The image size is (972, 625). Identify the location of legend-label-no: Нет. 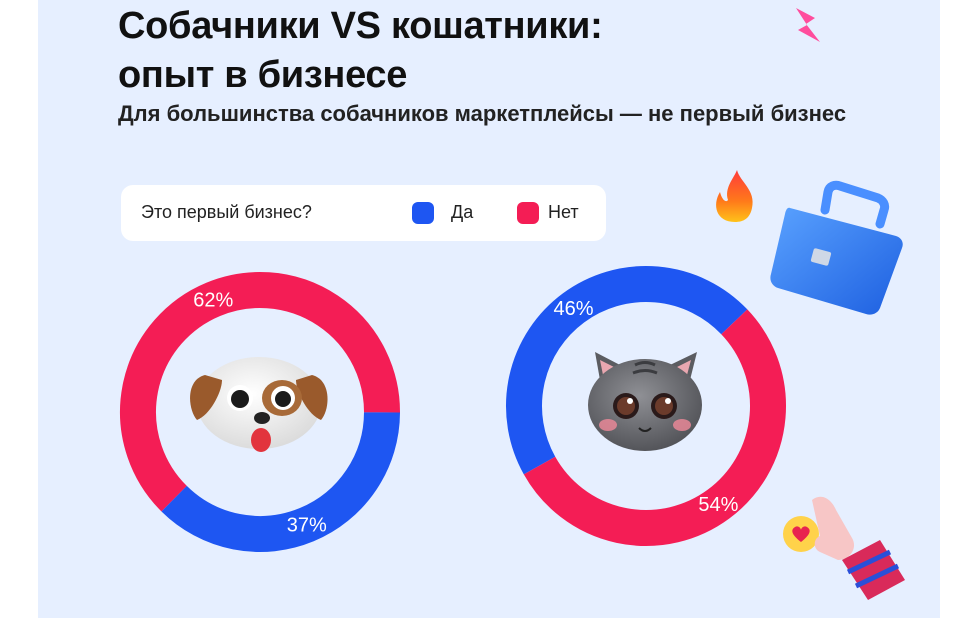
(563, 212).